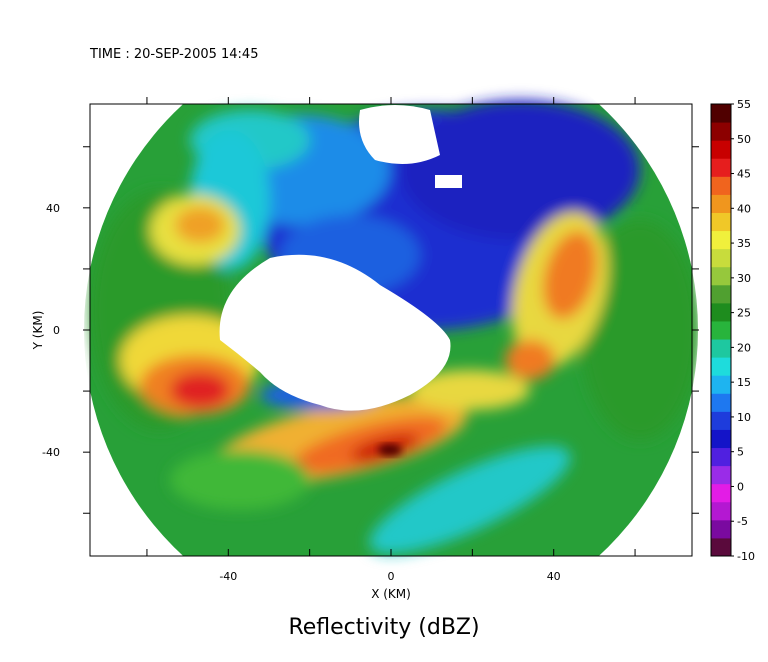  What do you see at coordinates (744, 278) in the screenshot?
I see `colorbar-label: 30` at bounding box center [744, 278].